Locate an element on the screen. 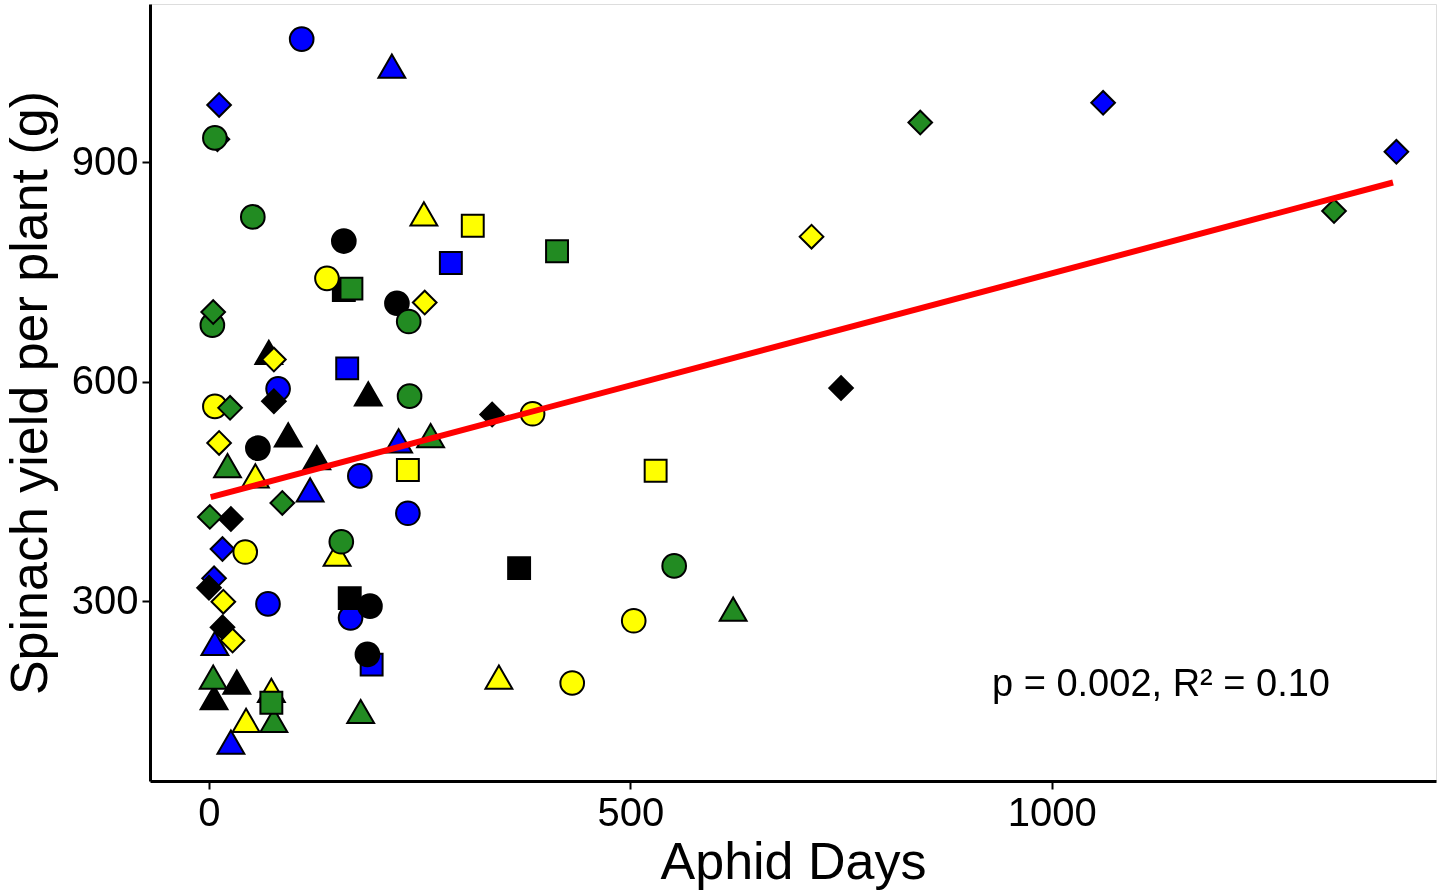 This screenshot has height=892, width=1440. y-tick-label: 300 is located at coordinates (105, 599).